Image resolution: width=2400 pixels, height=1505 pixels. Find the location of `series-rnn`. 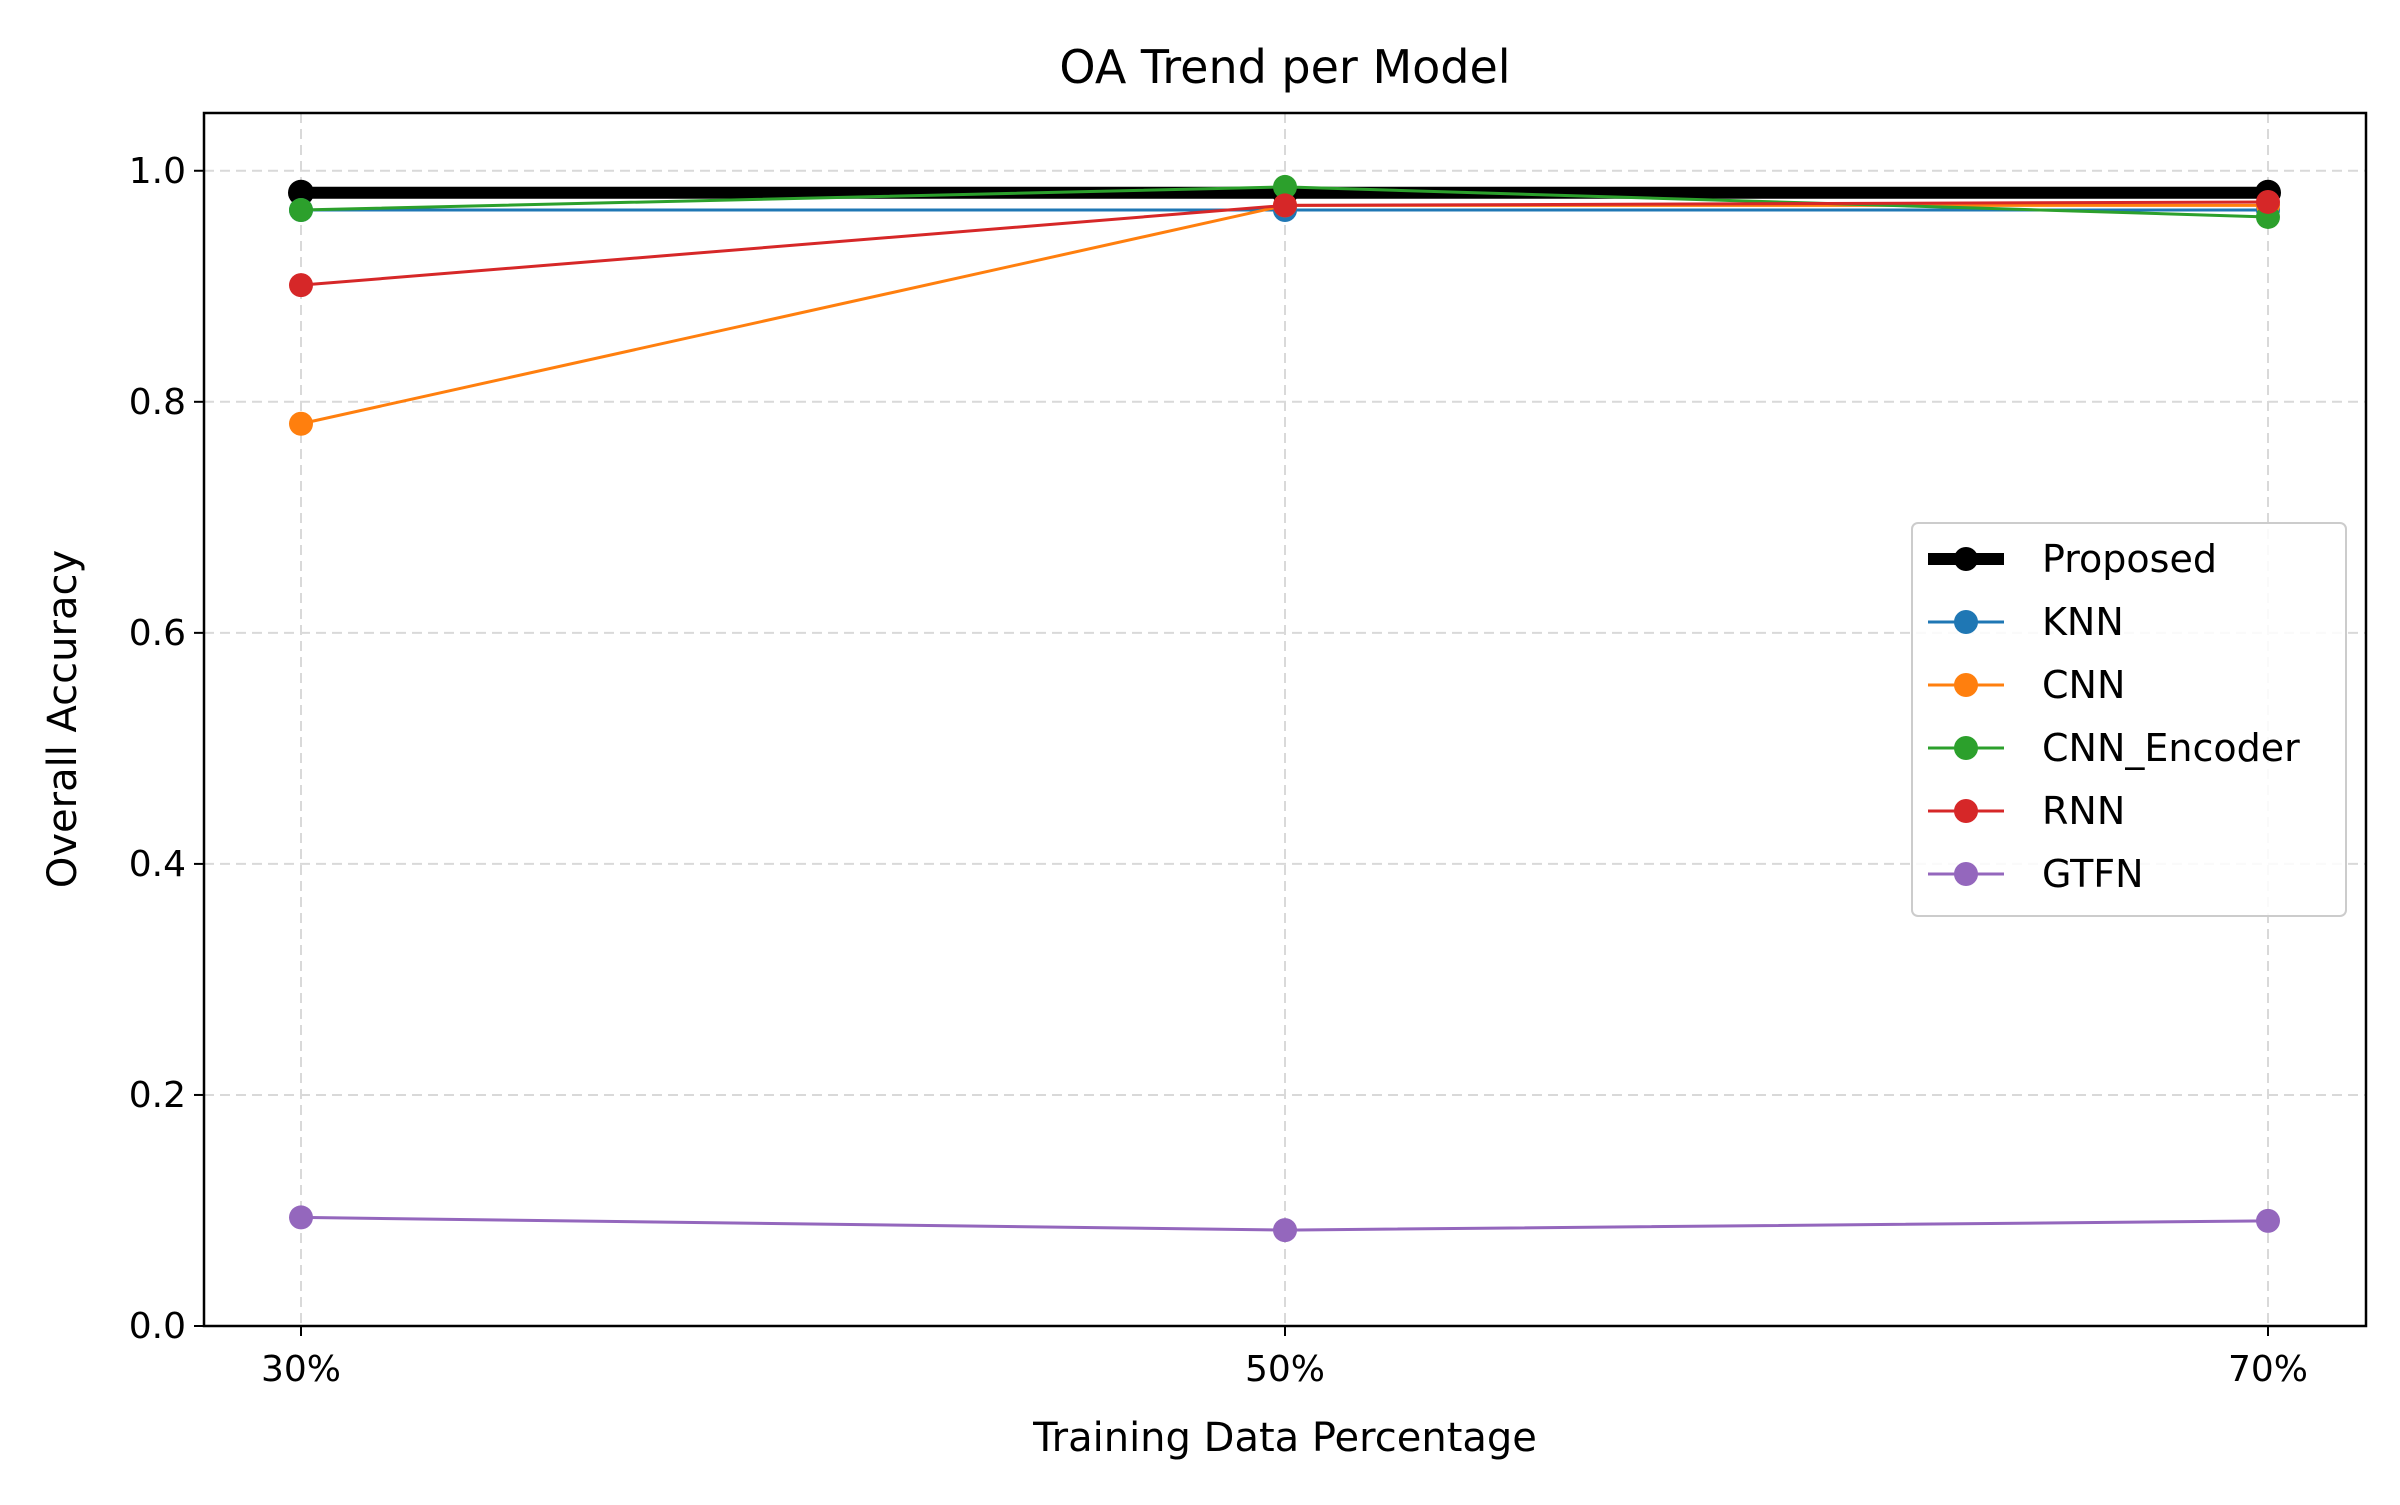

series-rnn is located at coordinates (1284, 243).